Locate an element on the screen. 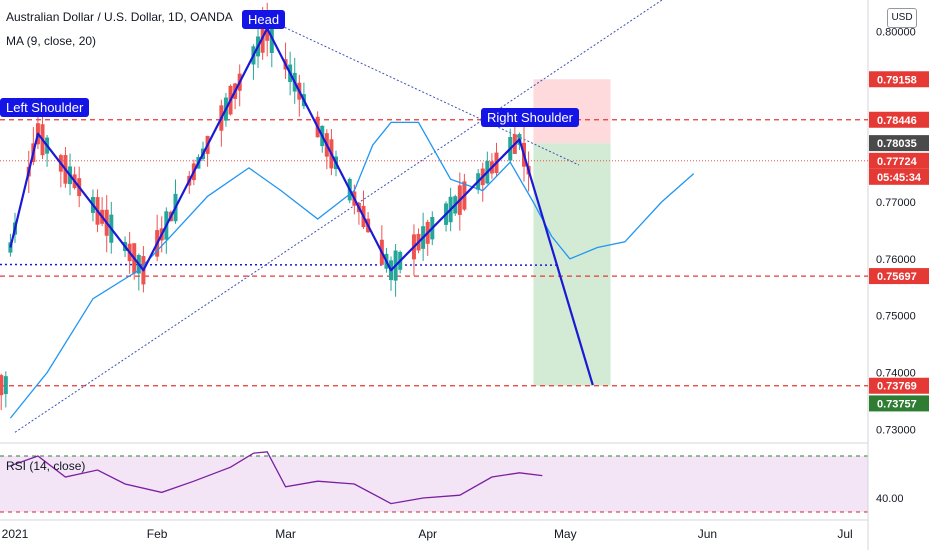 This screenshot has width=932, height=550. price-label: 0.73769 is located at coordinates (899, 385).